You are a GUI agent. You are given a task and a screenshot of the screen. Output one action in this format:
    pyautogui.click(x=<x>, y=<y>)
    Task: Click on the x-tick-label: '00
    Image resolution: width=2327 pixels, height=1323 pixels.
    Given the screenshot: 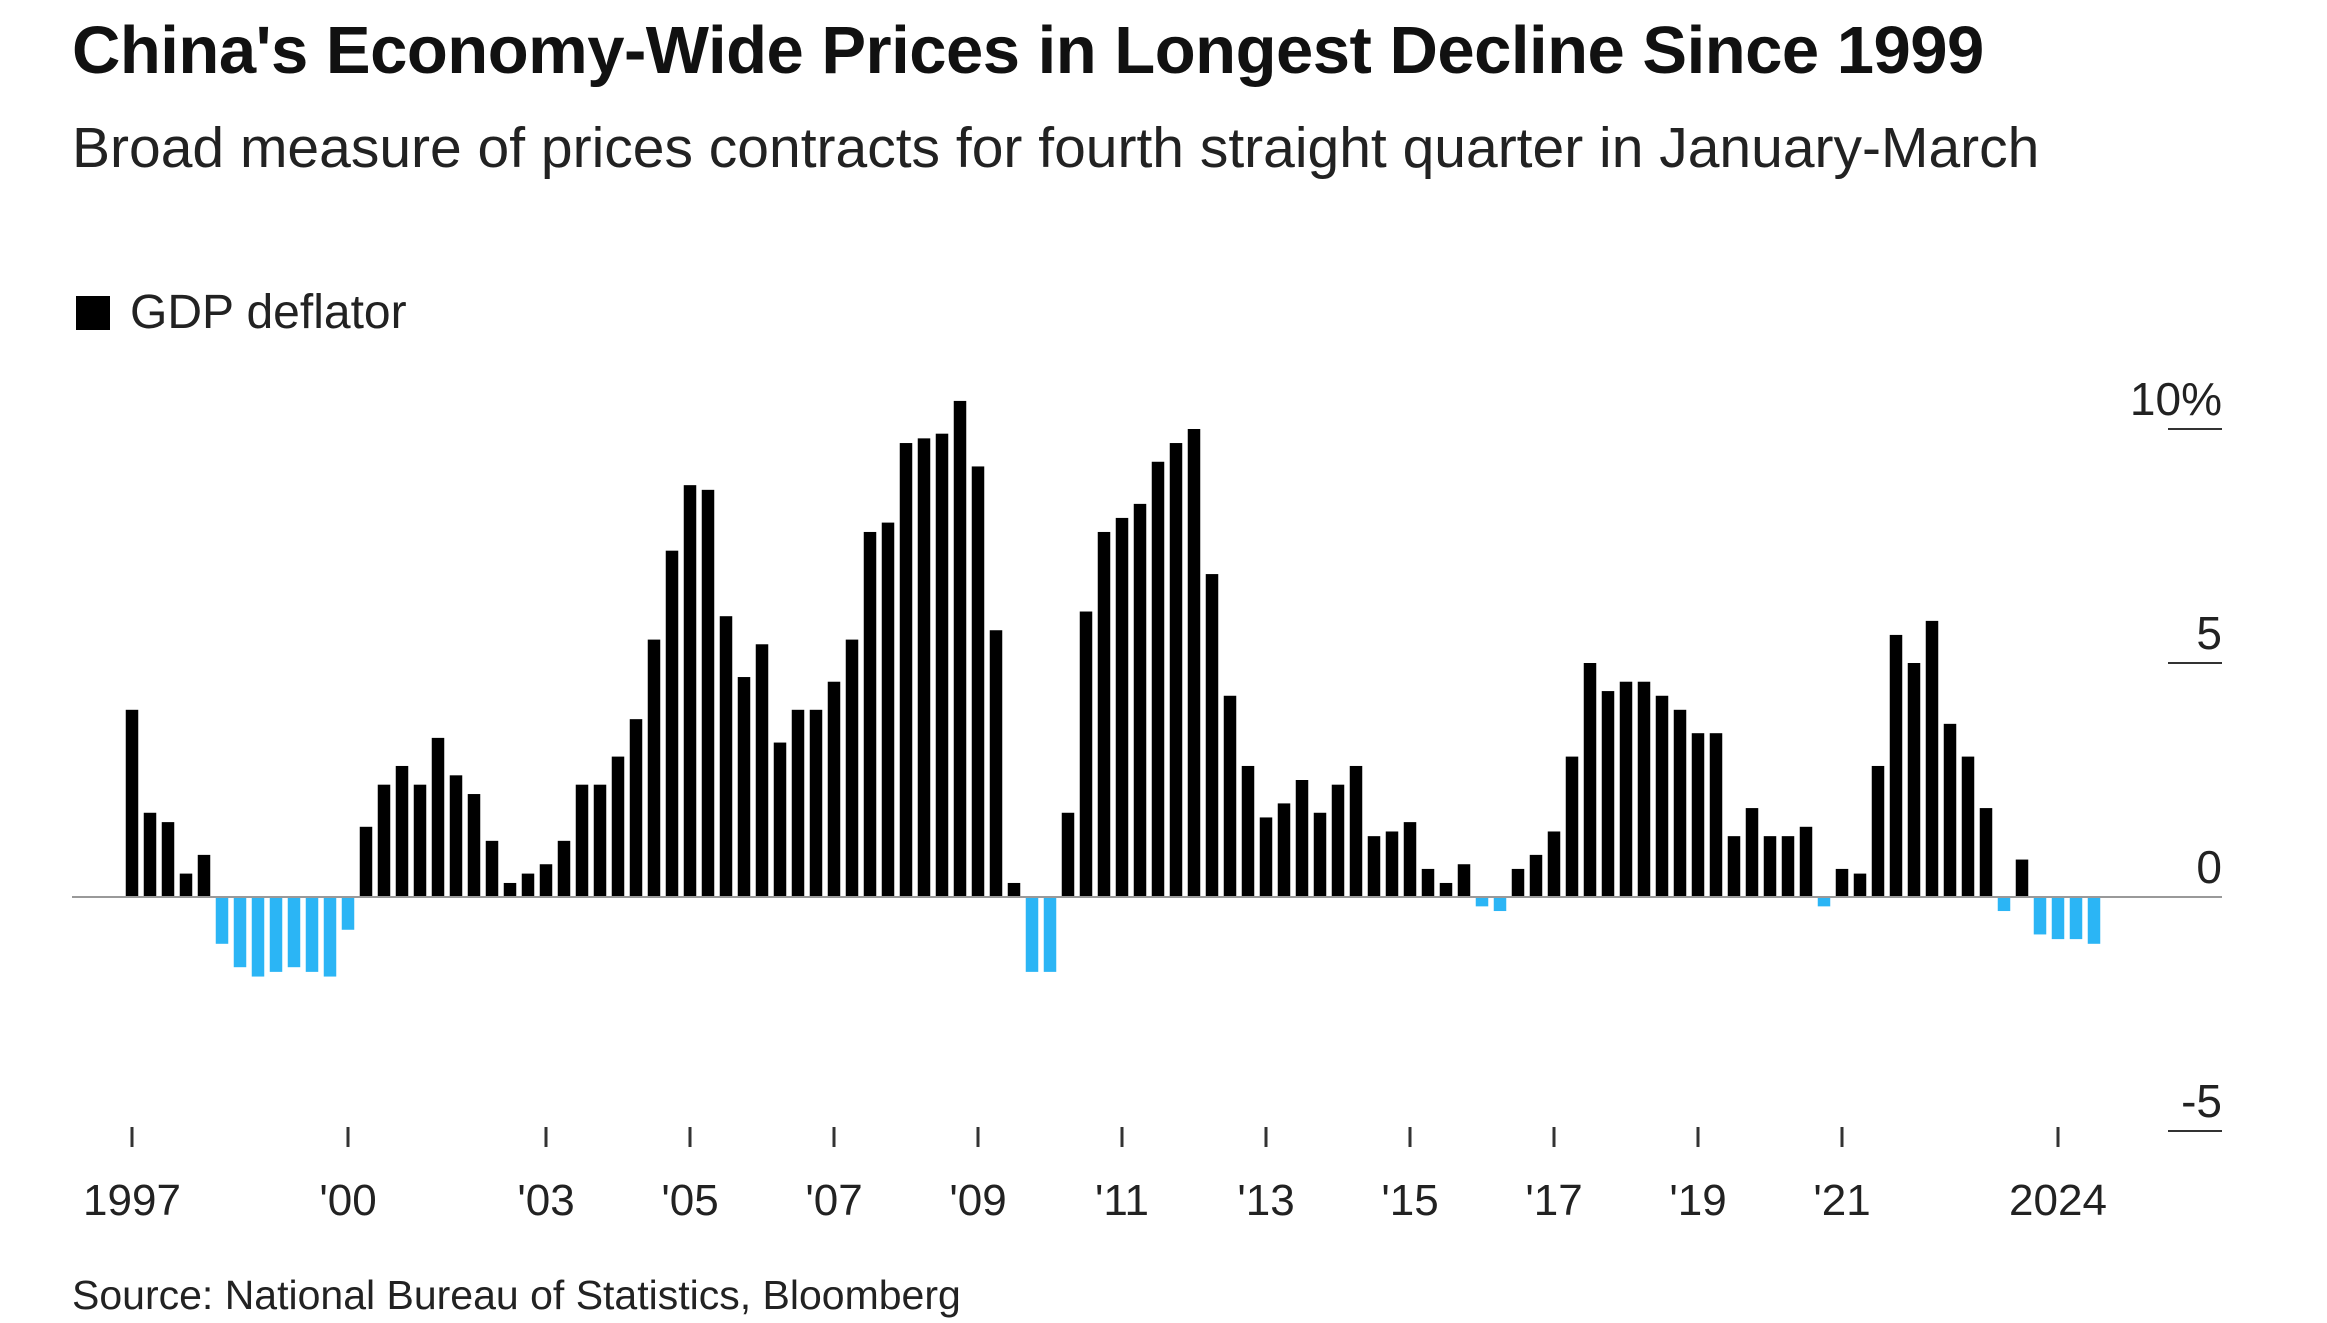 What is the action you would take?
    pyautogui.click(x=347, y=1200)
    